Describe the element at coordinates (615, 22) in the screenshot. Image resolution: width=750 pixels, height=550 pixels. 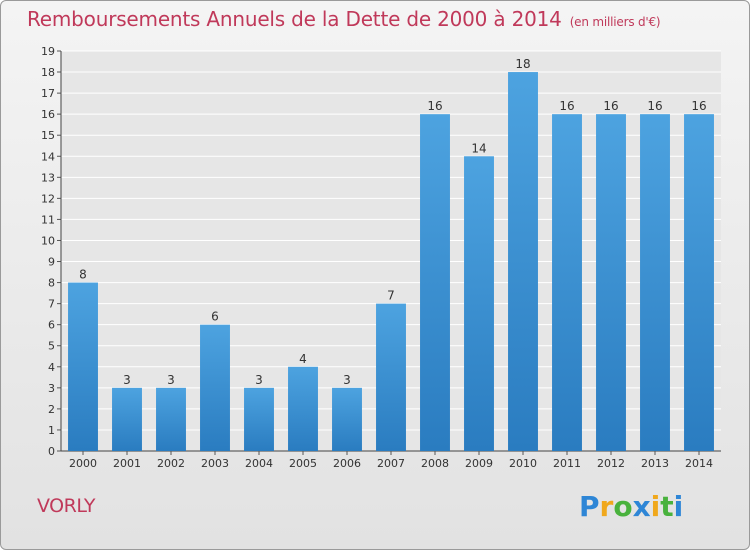
I see `chart-unit: (en milliers d'€)` at that location.